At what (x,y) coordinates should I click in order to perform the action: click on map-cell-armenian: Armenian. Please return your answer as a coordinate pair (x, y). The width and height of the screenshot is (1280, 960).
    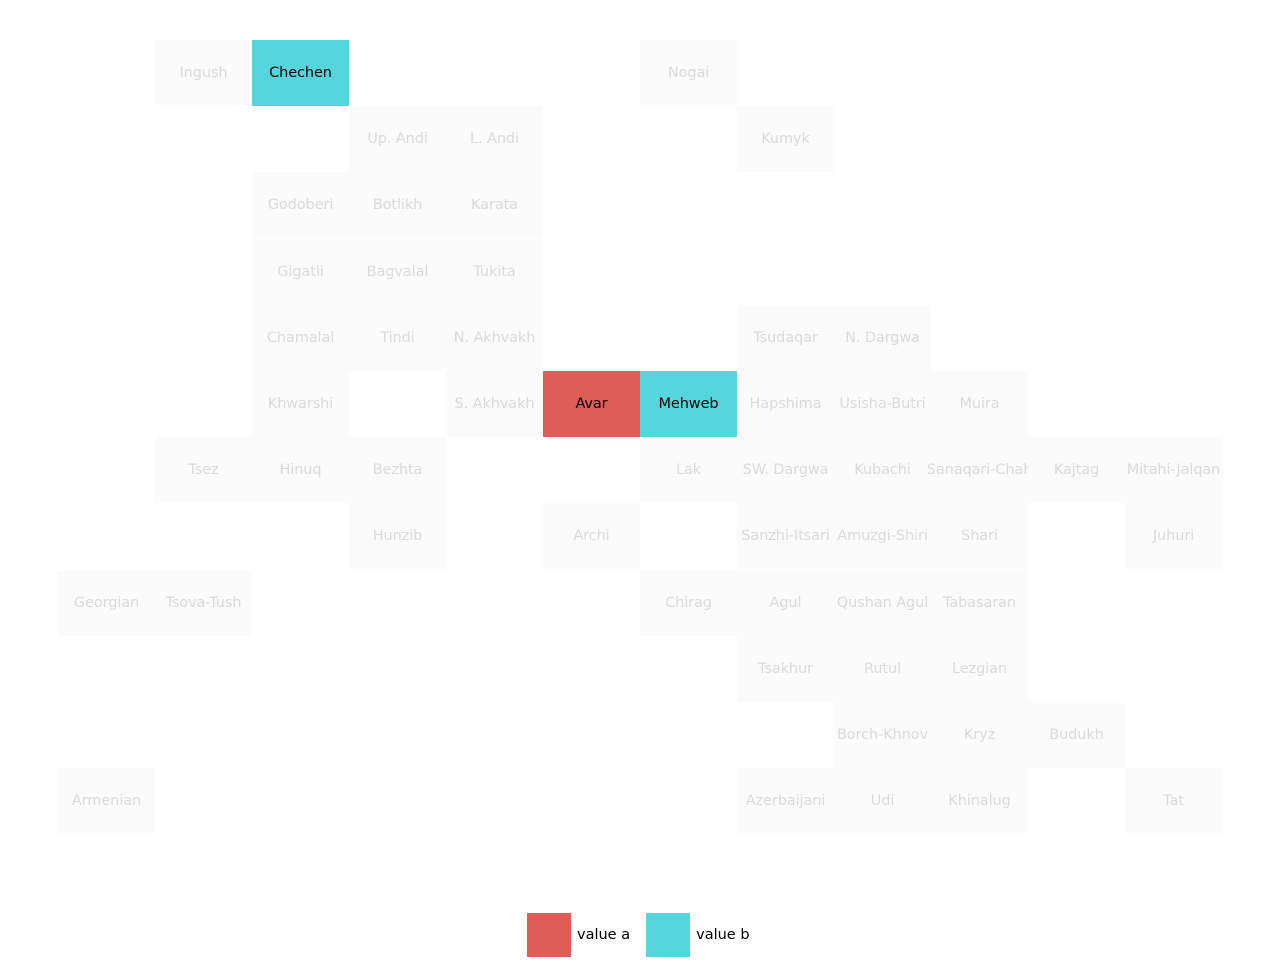
    Looking at the image, I should click on (106, 801).